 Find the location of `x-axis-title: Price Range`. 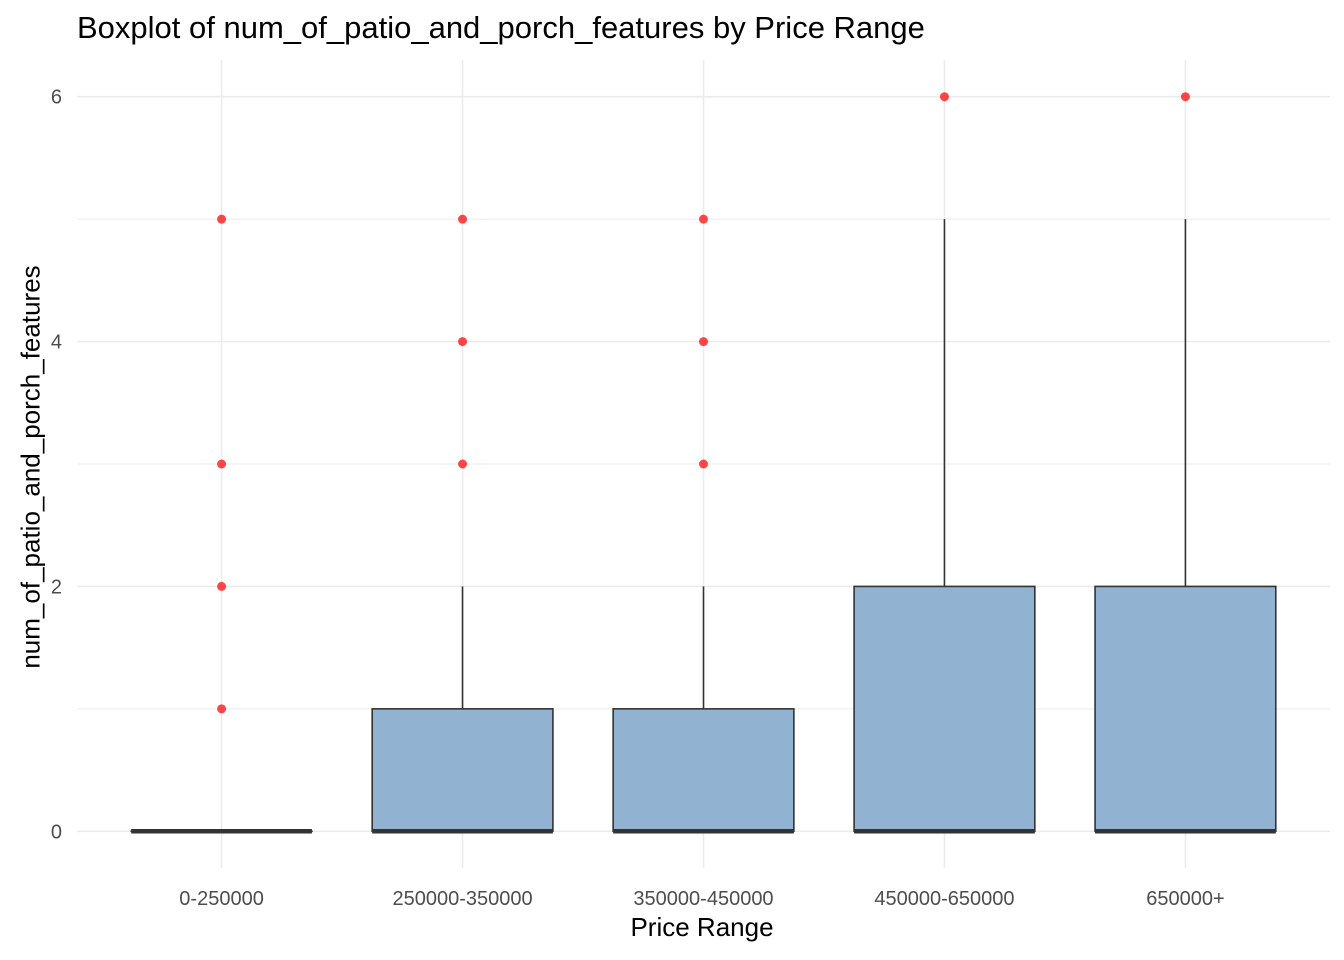

x-axis-title: Price Range is located at coordinates (702, 927).